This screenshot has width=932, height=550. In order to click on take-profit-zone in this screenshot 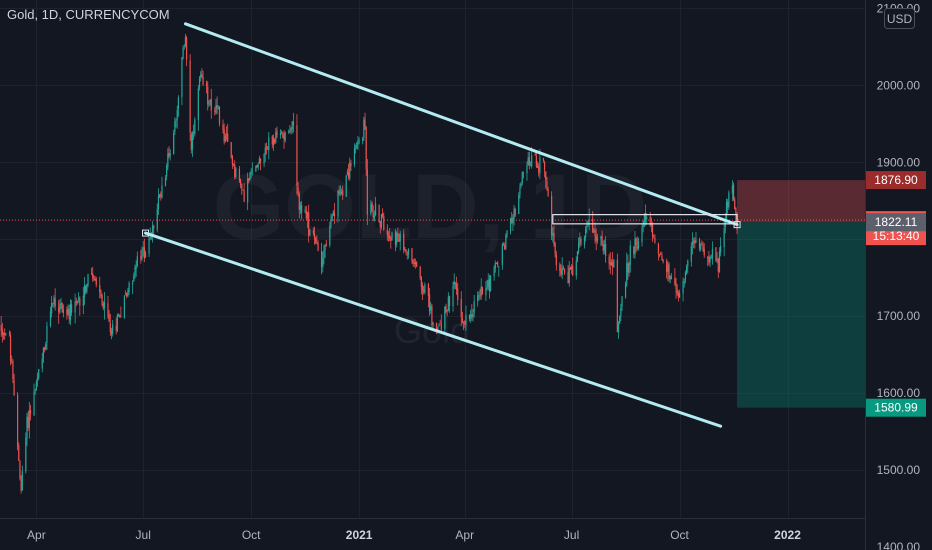, I will do `click(801, 315)`.